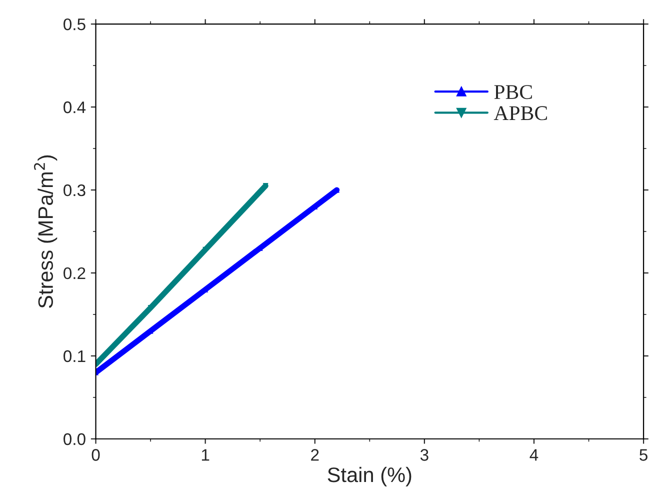 Image resolution: width=656 pixels, height=501 pixels. Describe the element at coordinates (520, 113) in the screenshot. I see `legend-label: APBC` at that location.